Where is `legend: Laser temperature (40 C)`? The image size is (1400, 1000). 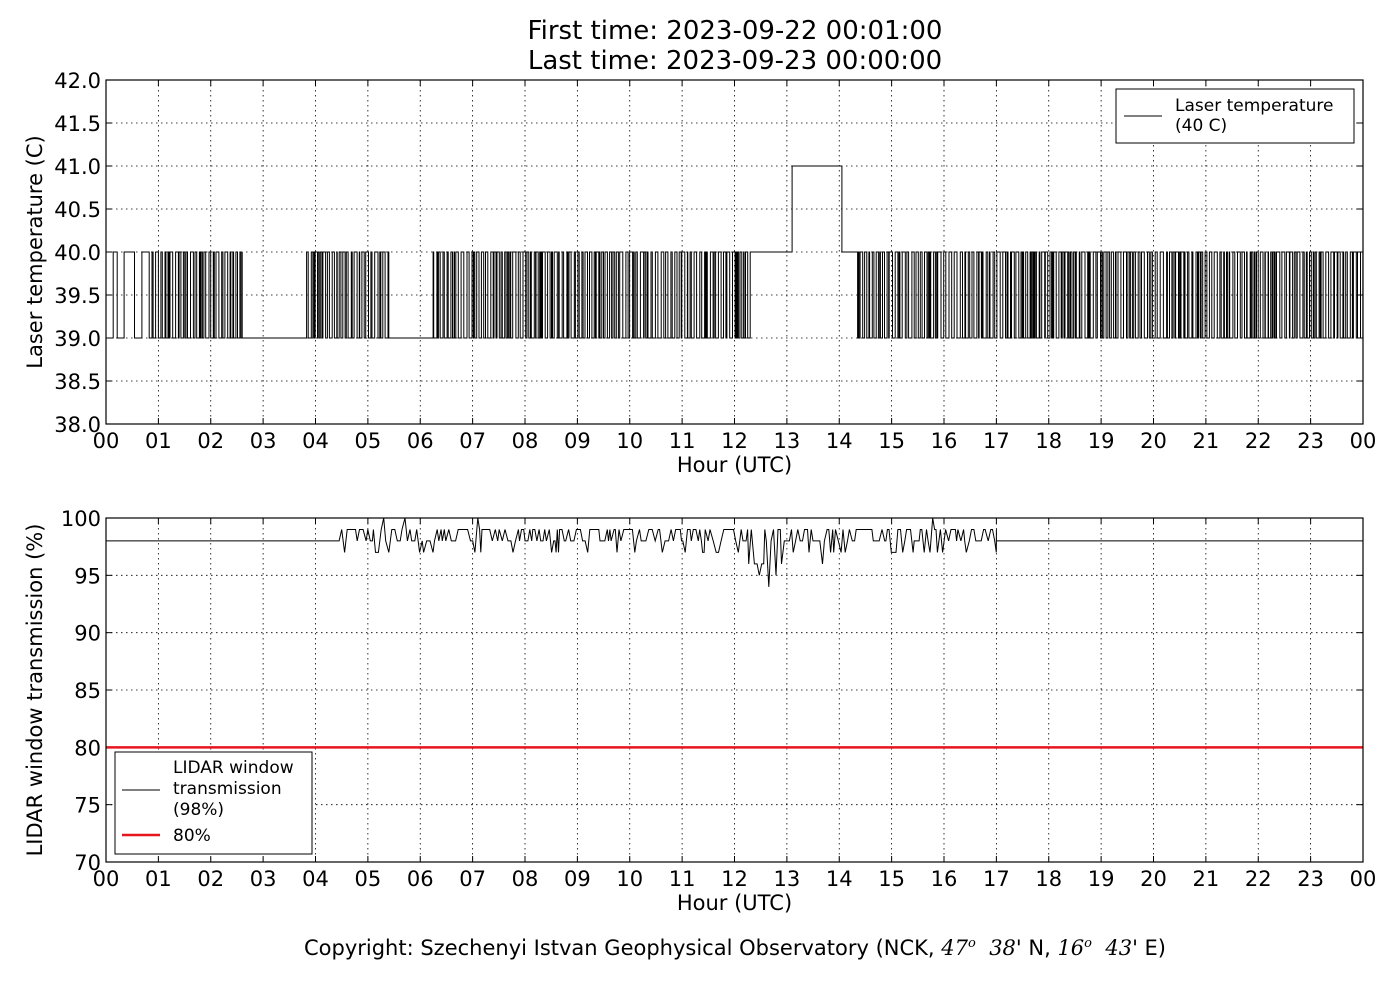 legend: Laser temperature (40 C) is located at coordinates (1235, 116).